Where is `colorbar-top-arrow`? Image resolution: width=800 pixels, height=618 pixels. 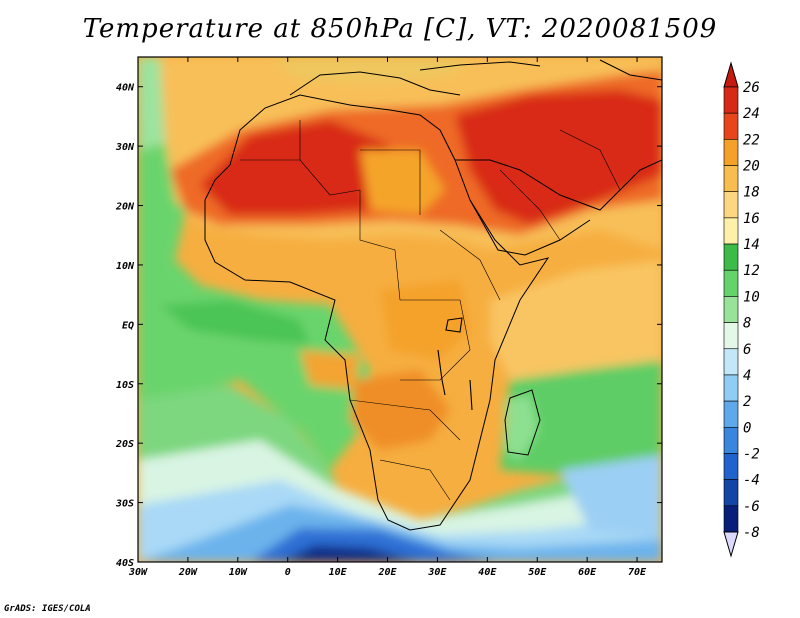 colorbar-top-arrow is located at coordinates (731, 74).